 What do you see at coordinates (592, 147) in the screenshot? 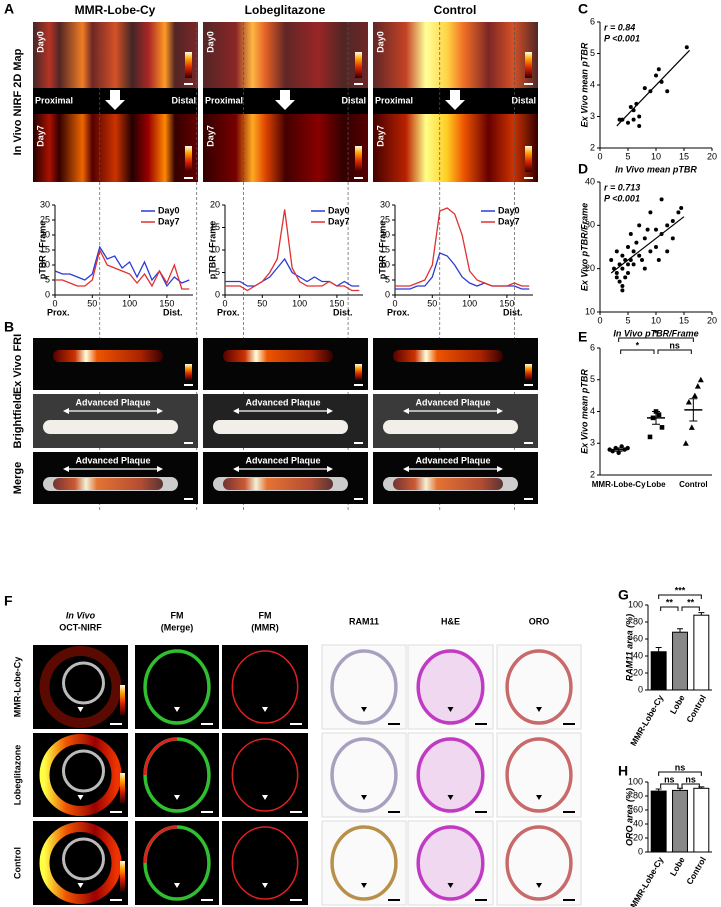
I see `y-tick-label: 2` at bounding box center [592, 147].